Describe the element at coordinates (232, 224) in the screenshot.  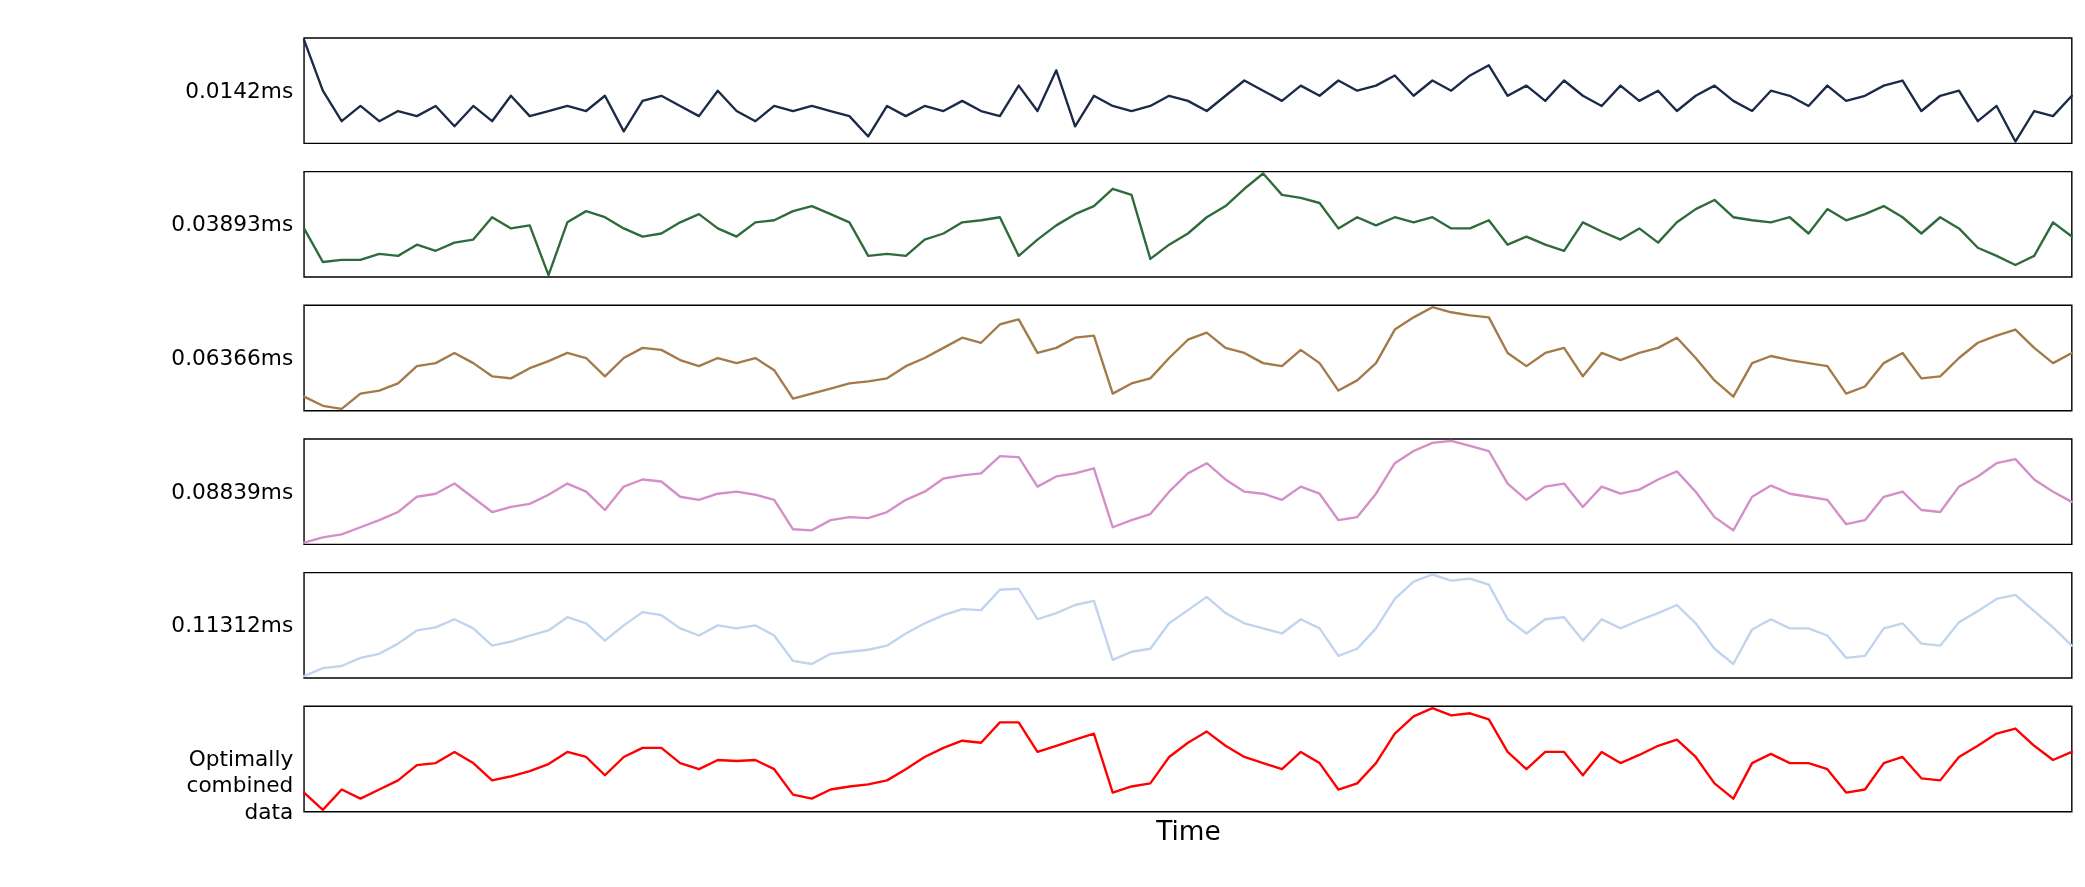
I see `y-axis-title: 0.03893ms` at that location.